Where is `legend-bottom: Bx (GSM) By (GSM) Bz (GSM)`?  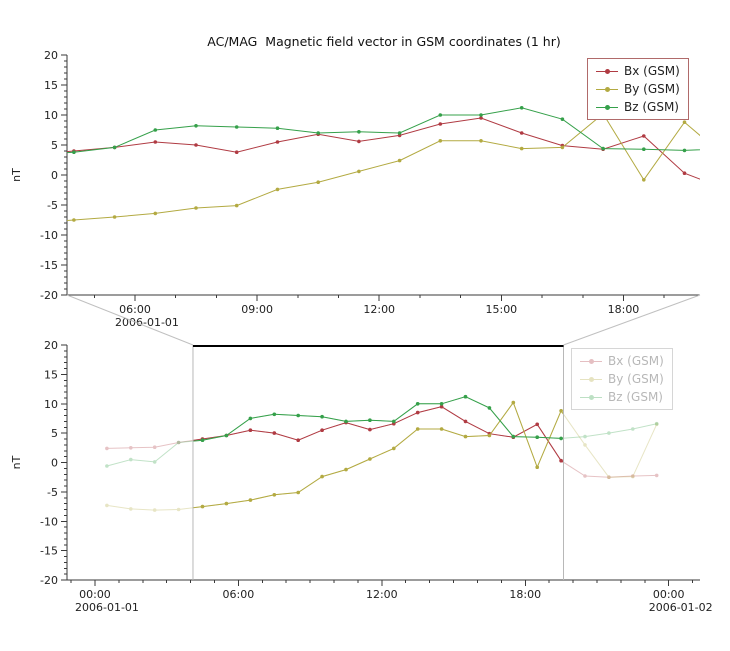 legend-bottom: Bx (GSM) By (GSM) Bz (GSM) is located at coordinates (622, 379).